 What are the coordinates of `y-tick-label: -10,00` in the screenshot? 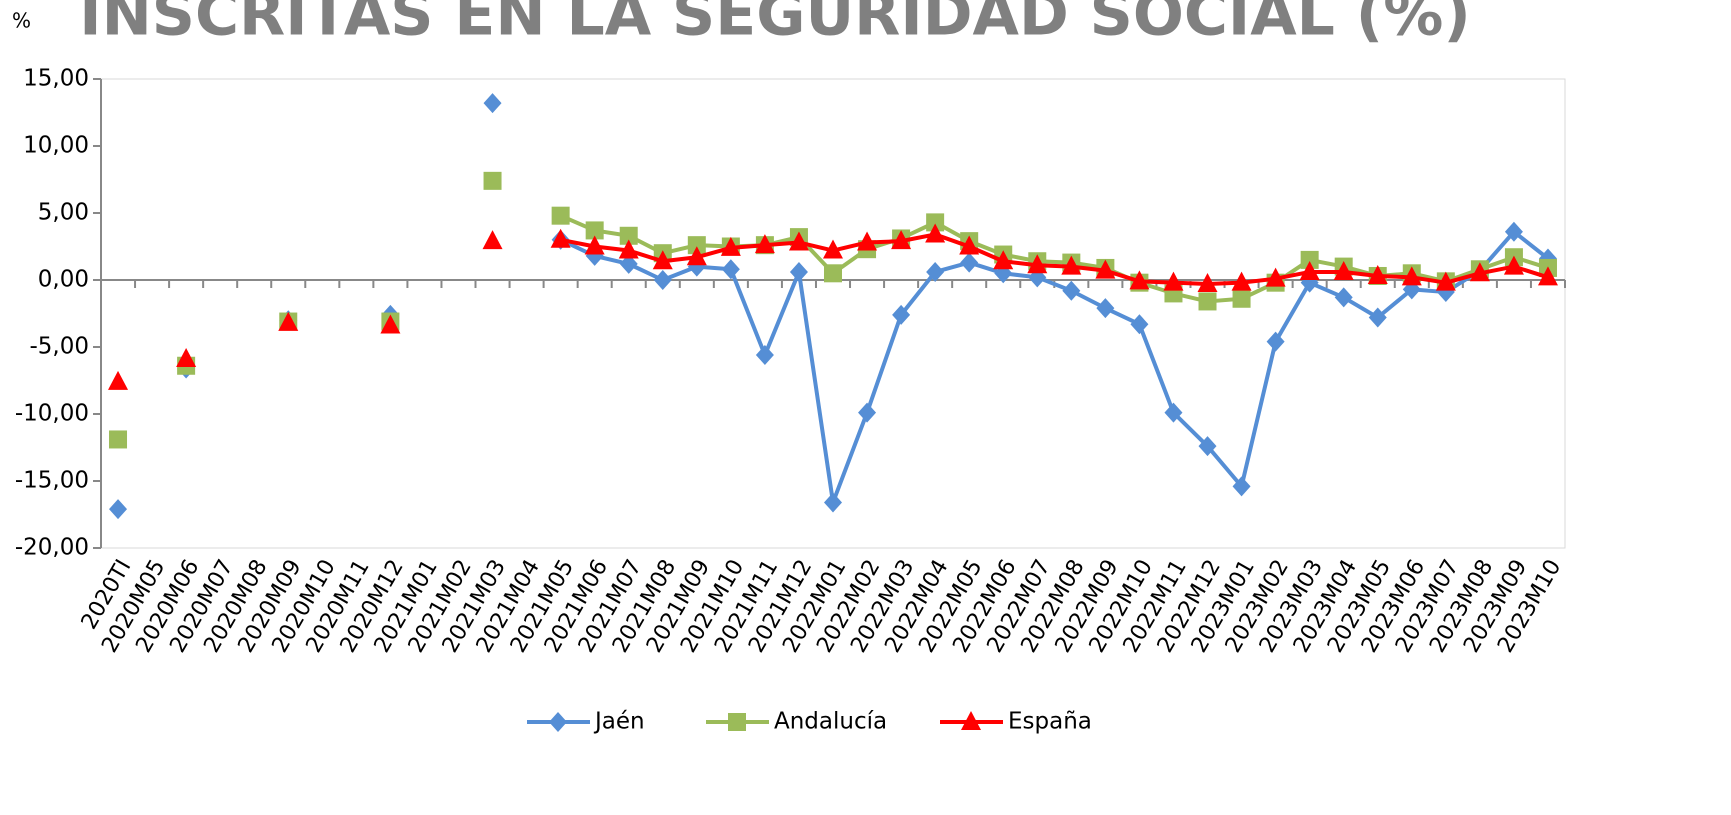 It's located at (52, 414).